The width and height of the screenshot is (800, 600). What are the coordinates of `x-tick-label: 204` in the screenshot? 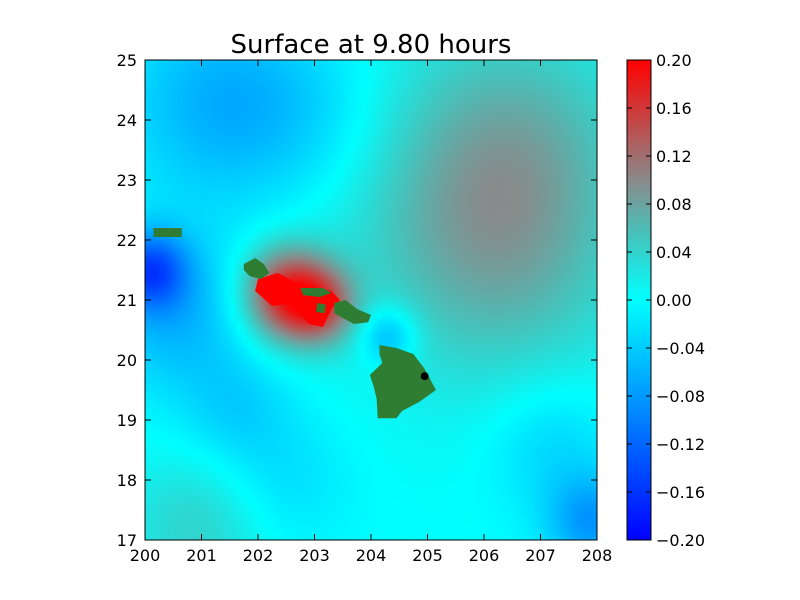 It's located at (371, 555).